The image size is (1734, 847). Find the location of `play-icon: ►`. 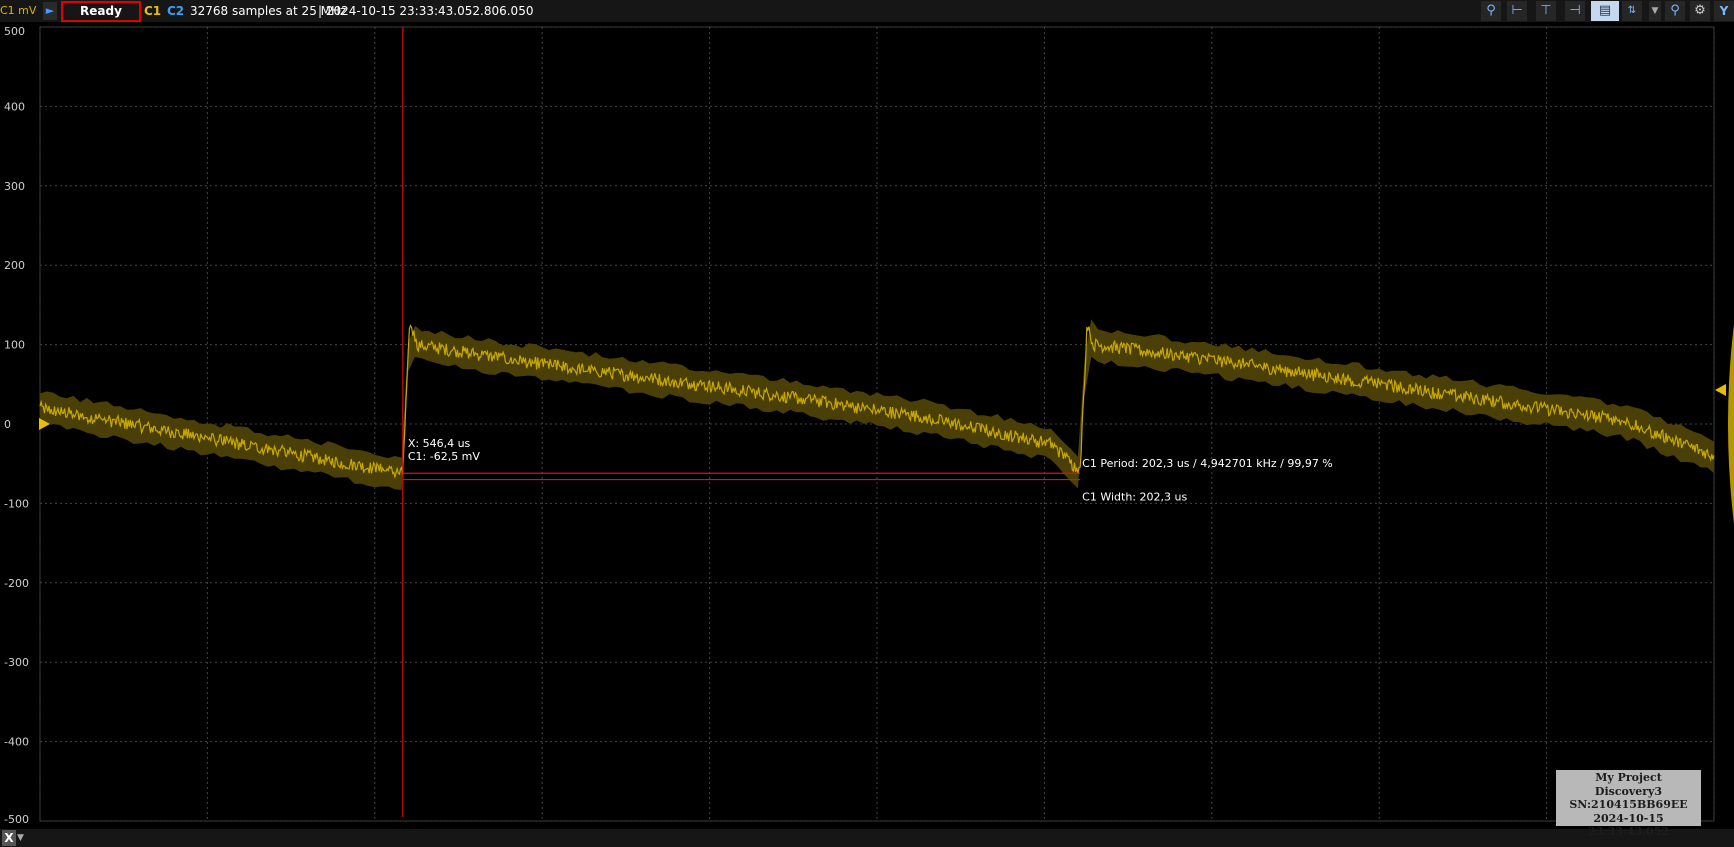

play-icon: ► is located at coordinates (50, 10).